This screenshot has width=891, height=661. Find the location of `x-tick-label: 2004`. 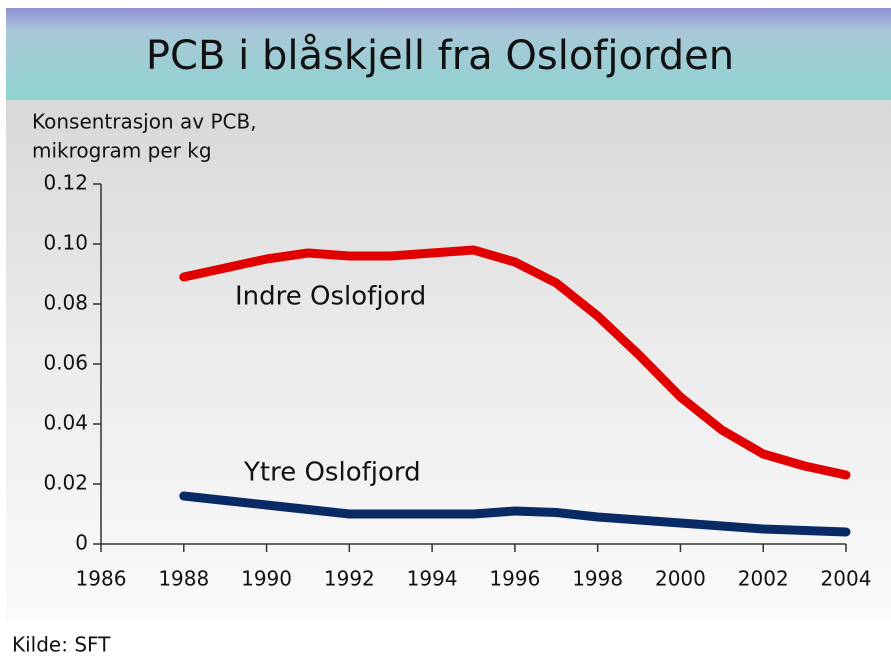

x-tick-label: 2004 is located at coordinates (846, 579).